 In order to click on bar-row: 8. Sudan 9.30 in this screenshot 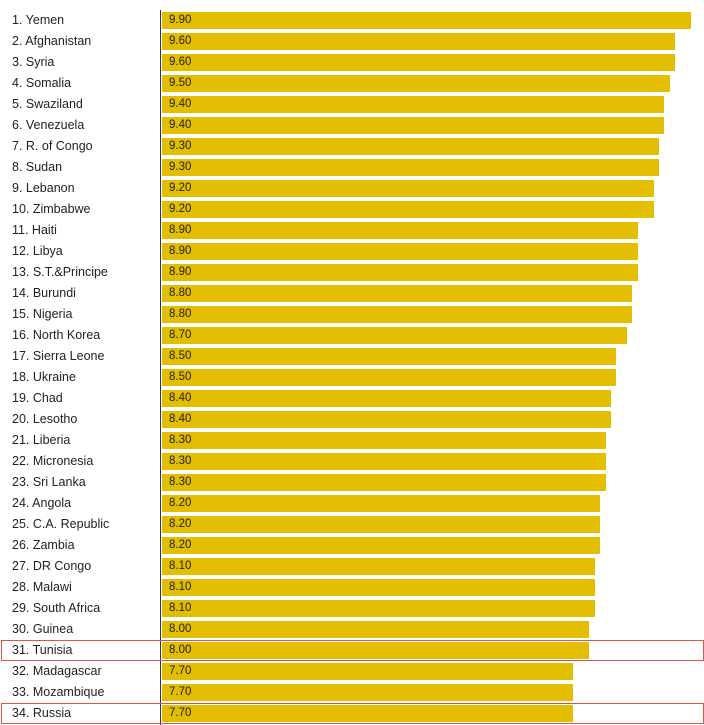, I will do `click(352, 167)`.